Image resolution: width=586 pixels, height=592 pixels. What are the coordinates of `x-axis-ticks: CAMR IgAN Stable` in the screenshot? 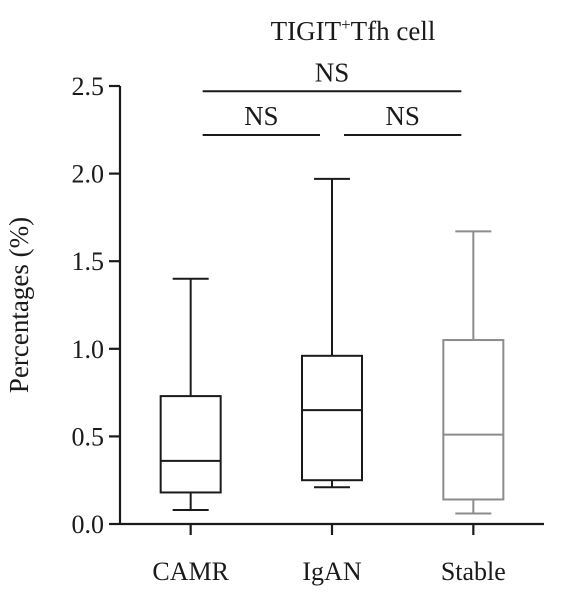 It's located at (329, 555).